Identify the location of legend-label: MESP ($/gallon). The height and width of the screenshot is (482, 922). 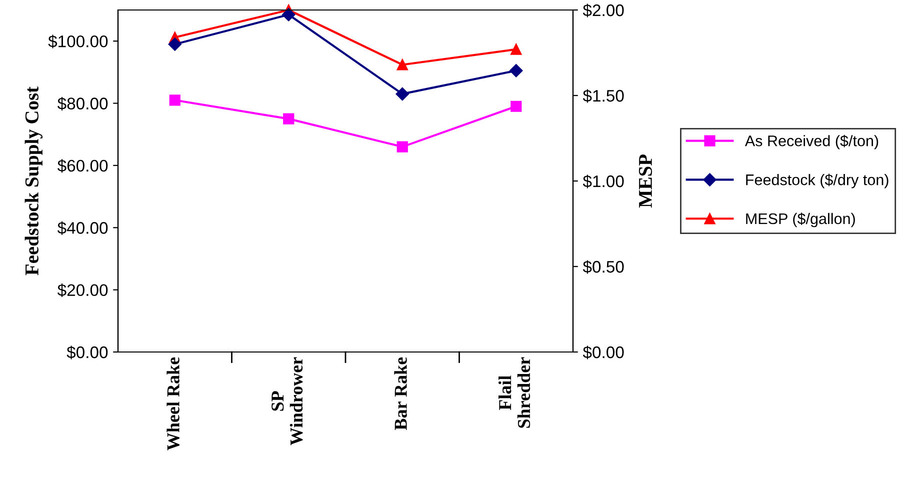
(800, 220).